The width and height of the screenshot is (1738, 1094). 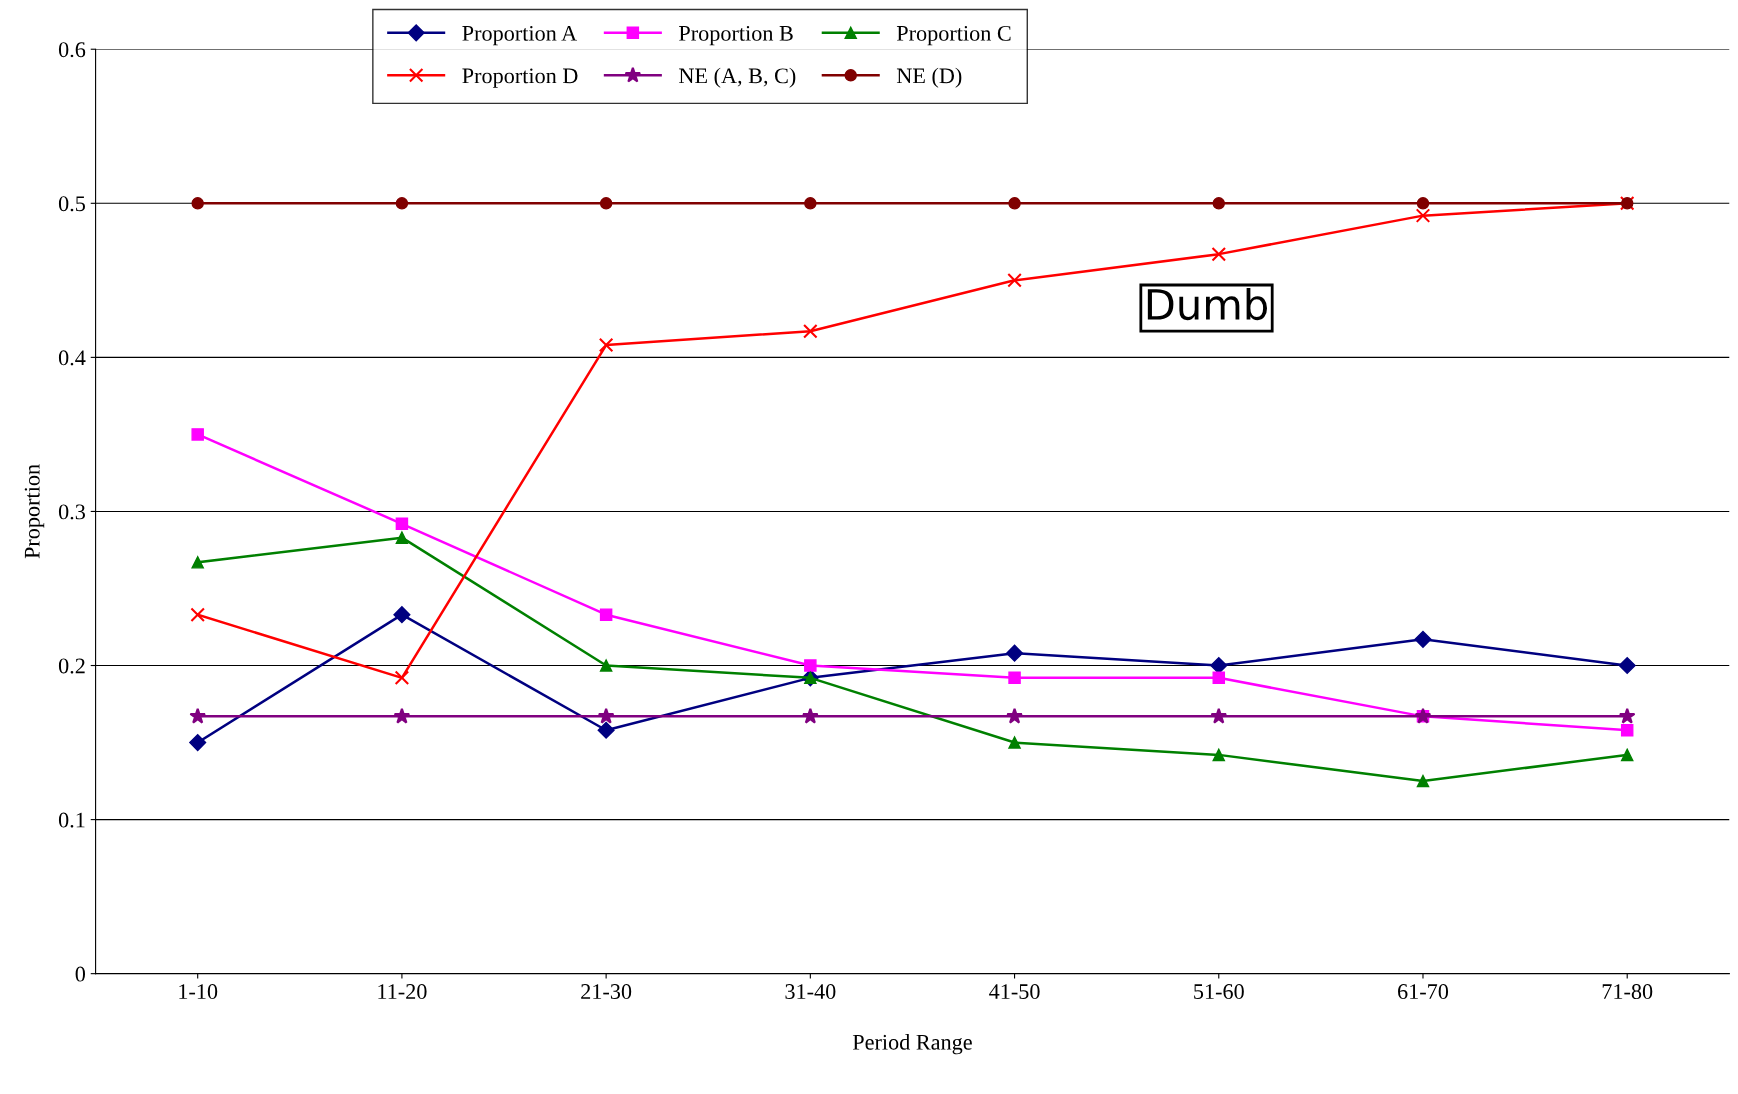 What do you see at coordinates (402, 992) in the screenshot?
I see `x-tick-label: 11-20` at bounding box center [402, 992].